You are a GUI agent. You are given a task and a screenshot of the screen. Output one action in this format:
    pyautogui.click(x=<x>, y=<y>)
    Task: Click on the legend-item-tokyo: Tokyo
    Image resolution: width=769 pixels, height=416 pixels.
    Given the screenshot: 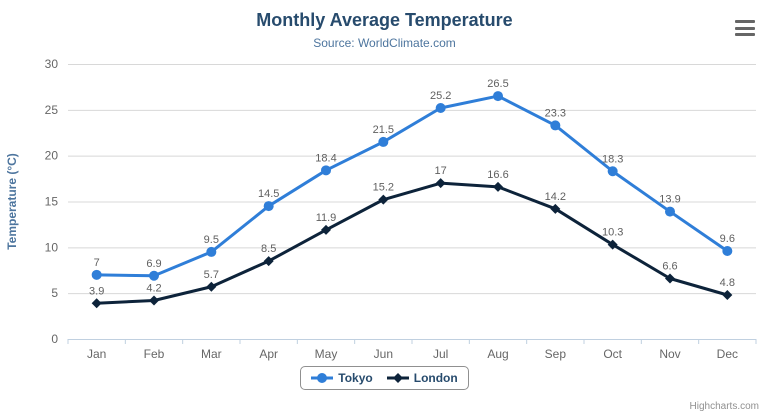 What is the action you would take?
    pyautogui.click(x=342, y=378)
    